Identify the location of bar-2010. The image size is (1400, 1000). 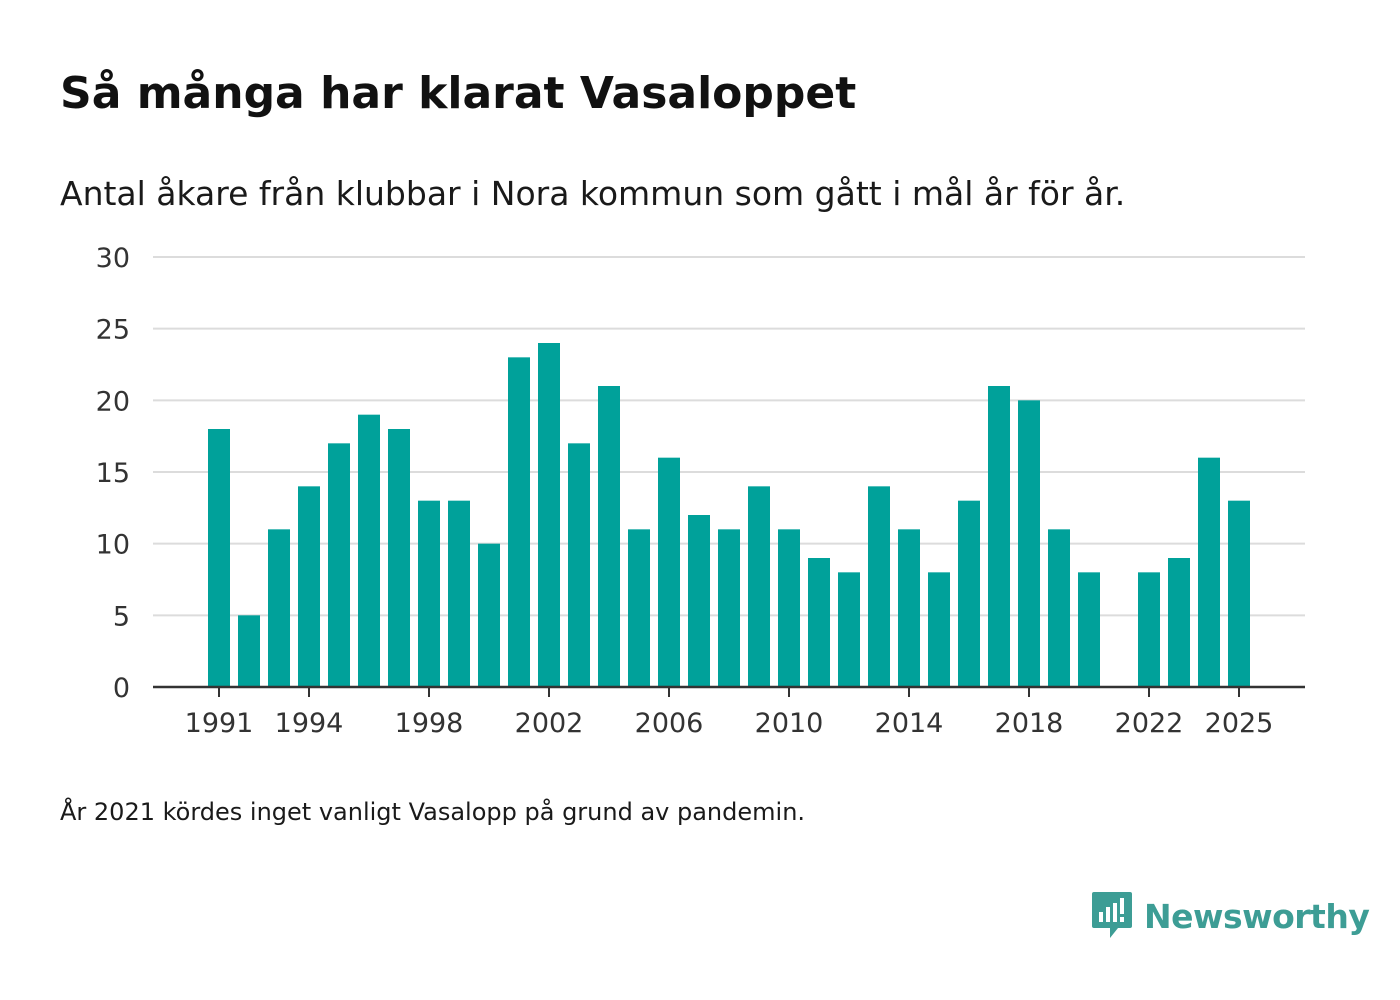
(789, 608).